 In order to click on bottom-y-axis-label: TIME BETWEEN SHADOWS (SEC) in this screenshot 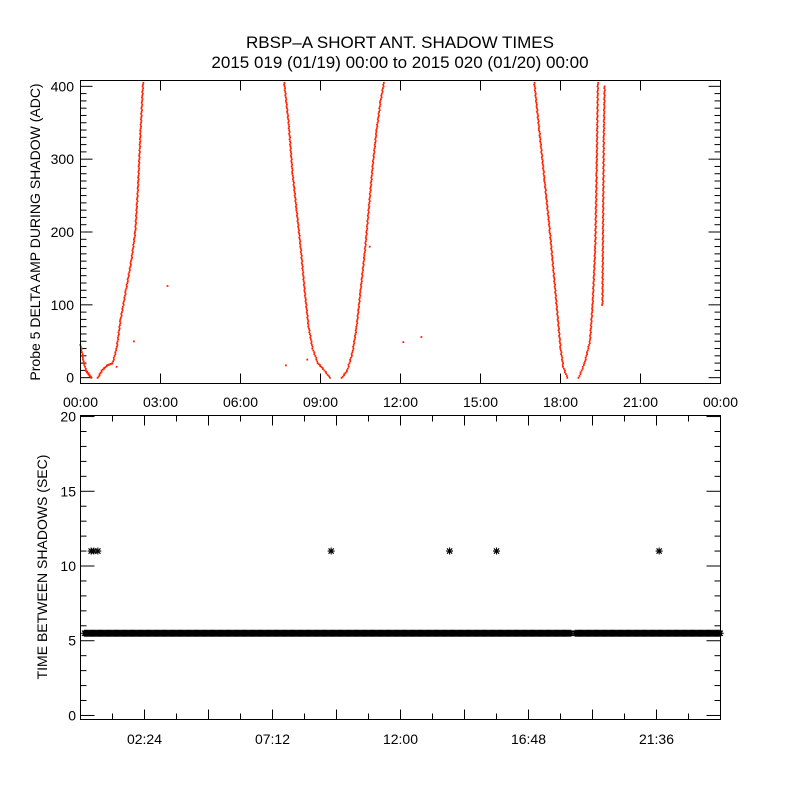, I will do `click(42, 567)`.